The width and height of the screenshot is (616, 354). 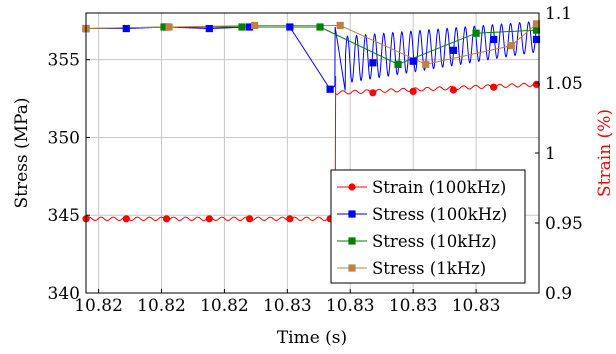 I want to click on series-stress-100khz-line, so click(x=312, y=55).